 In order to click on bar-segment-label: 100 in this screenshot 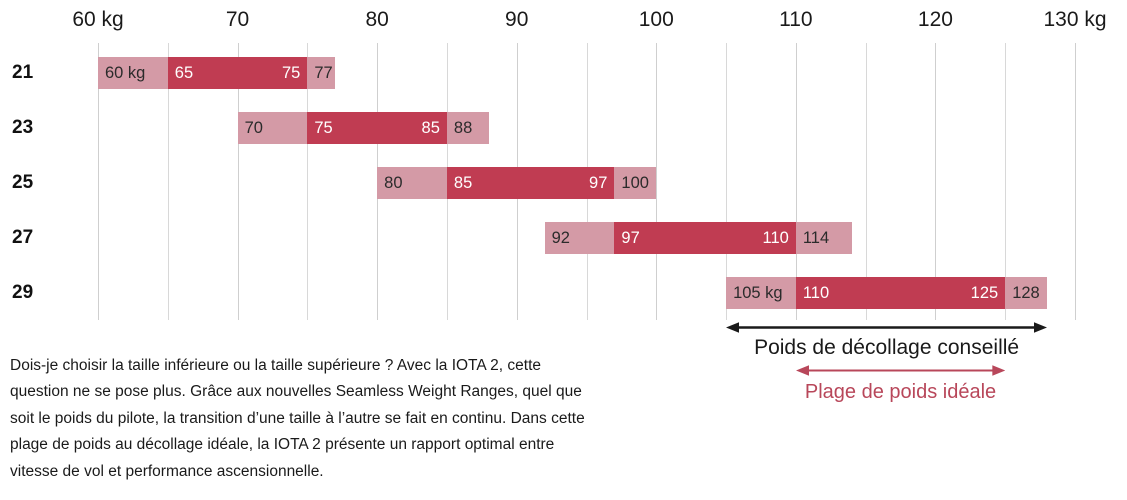, I will do `click(635, 182)`.